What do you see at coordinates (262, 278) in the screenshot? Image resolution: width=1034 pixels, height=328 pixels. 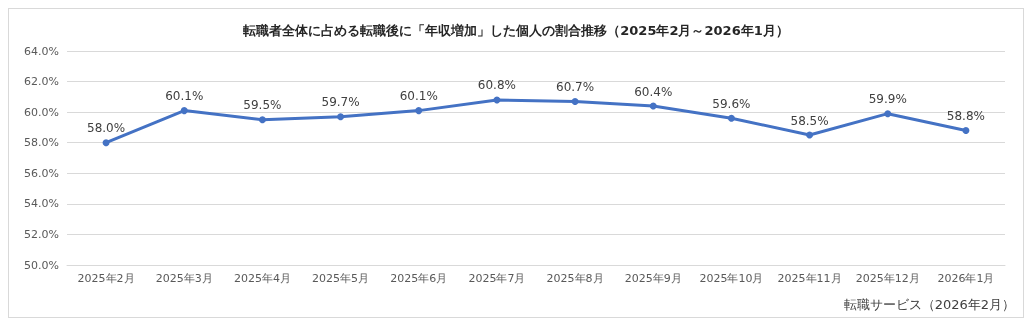 I see `x-tick-label: 2025年4月` at bounding box center [262, 278].